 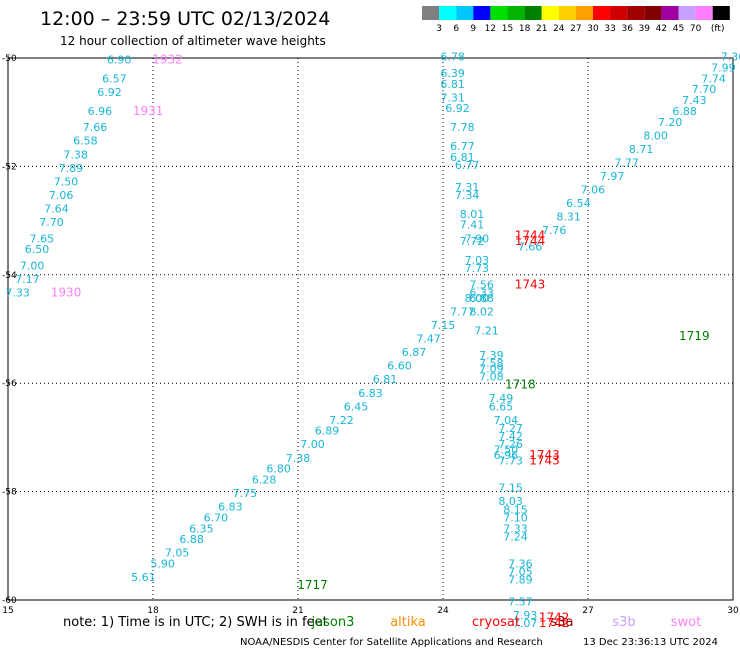 I want to click on swh-value-label: 7.27, so click(x=510, y=428).